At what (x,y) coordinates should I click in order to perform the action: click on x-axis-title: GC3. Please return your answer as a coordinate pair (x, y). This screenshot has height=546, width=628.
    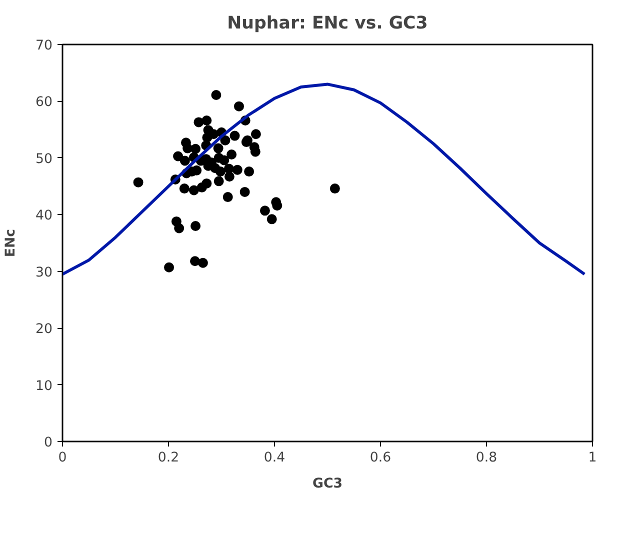
    Looking at the image, I should click on (327, 484).